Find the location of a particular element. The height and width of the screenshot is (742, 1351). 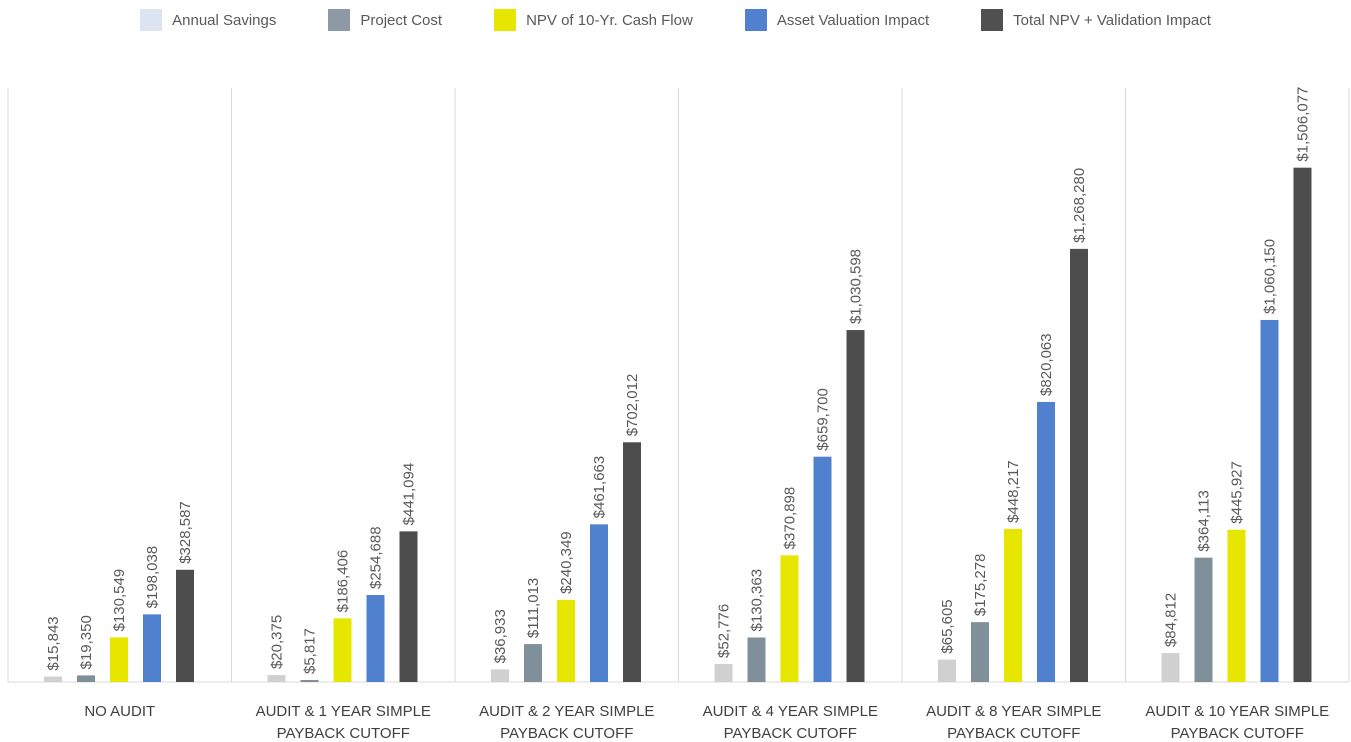

data-label: $1,268,280 is located at coordinates (1079, 205).